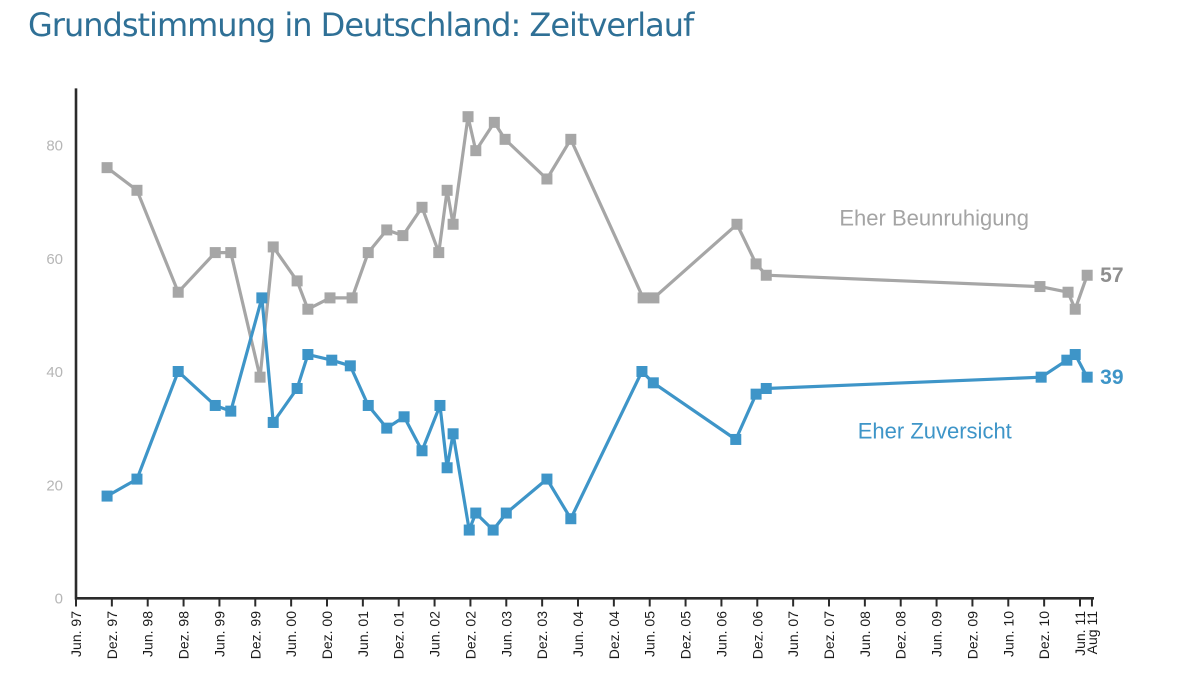 The height and width of the screenshot is (675, 1200). Describe the element at coordinates (112, 635) in the screenshot. I see `x-tick-label: Dez. 97` at that location.